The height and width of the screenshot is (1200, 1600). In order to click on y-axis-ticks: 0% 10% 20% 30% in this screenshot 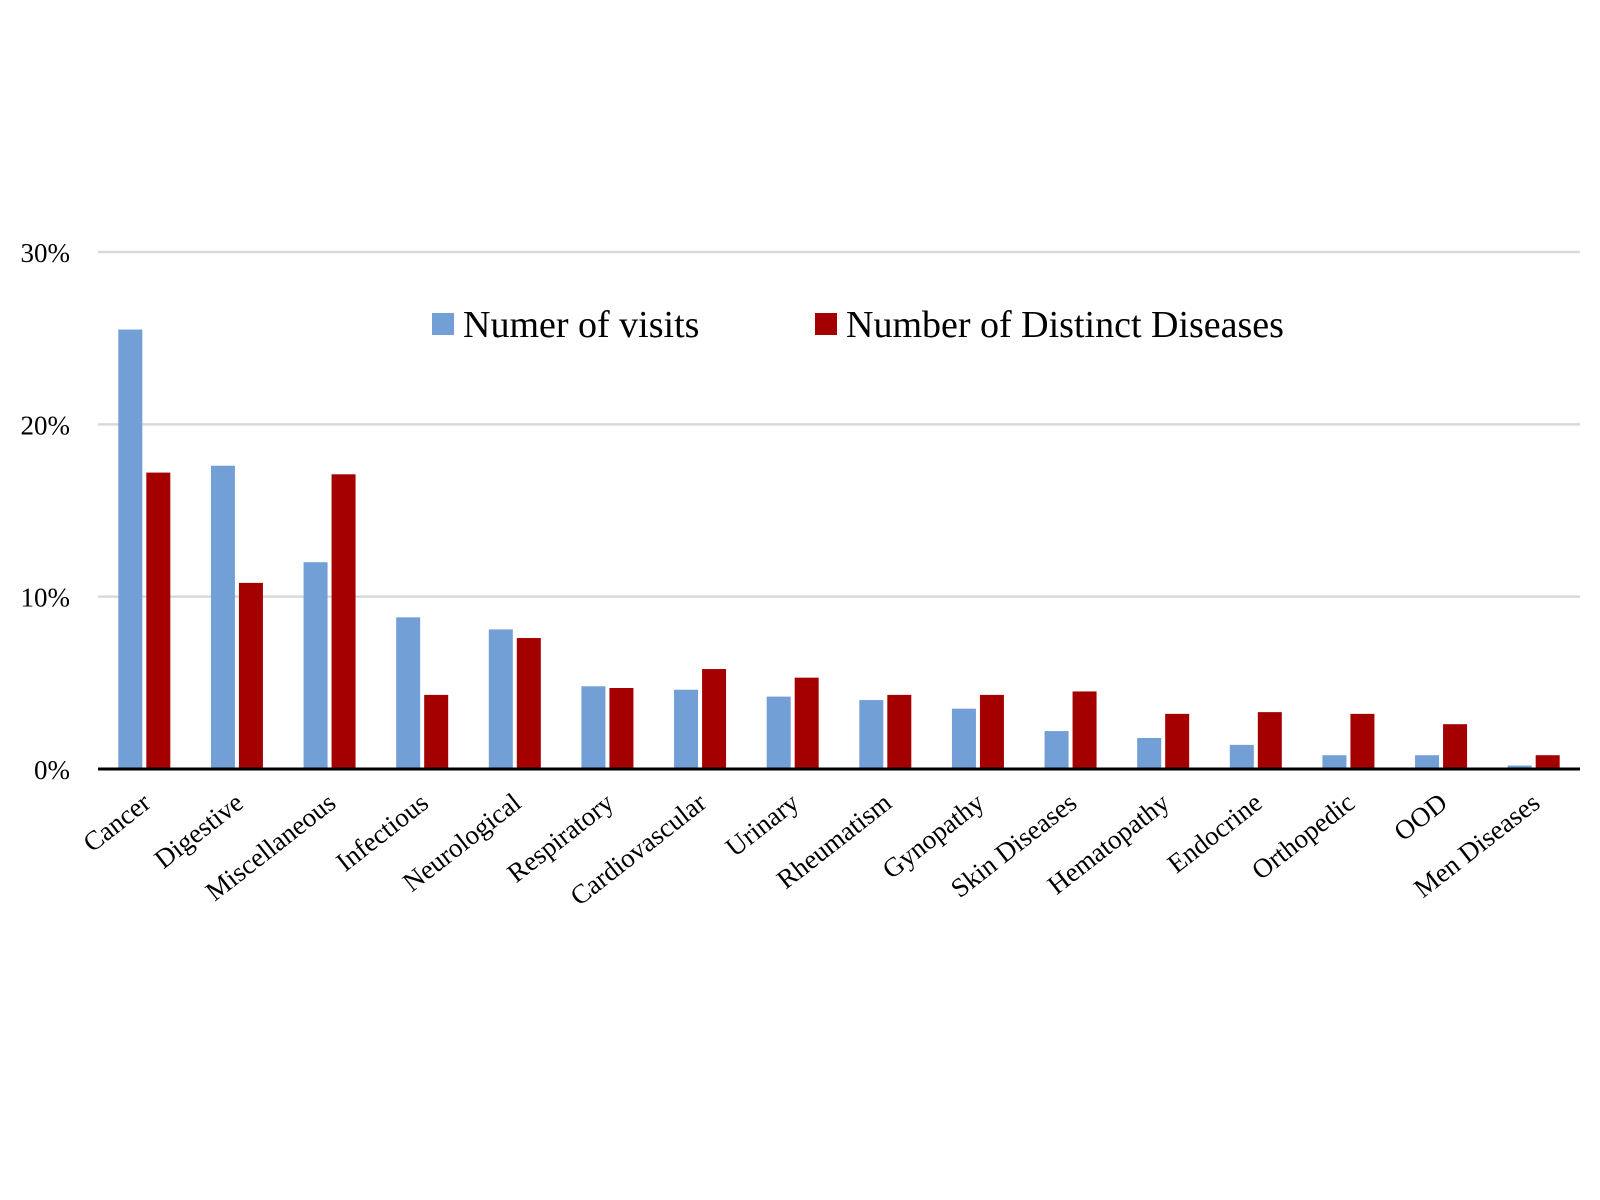, I will do `click(46, 511)`.